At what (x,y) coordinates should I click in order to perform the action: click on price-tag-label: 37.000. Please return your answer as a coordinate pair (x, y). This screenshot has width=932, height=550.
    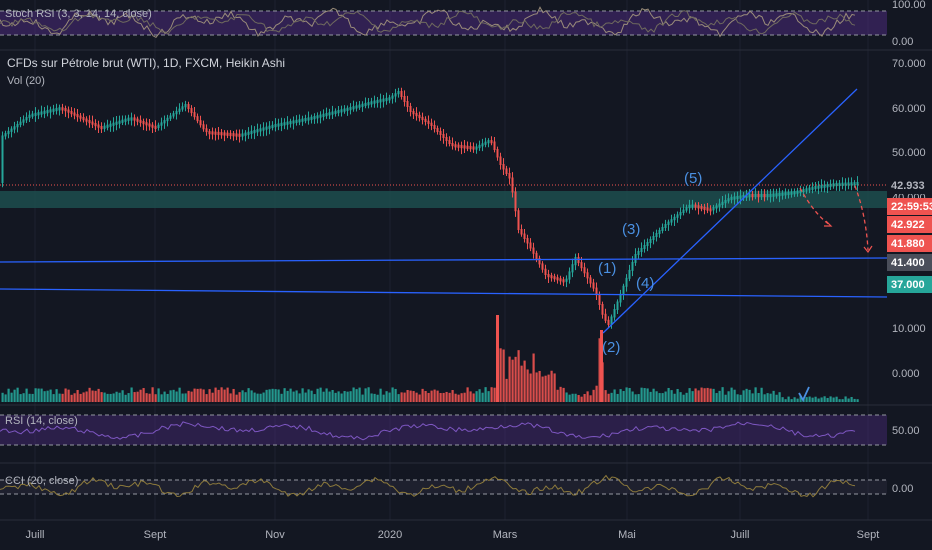
    Looking at the image, I should click on (908, 285).